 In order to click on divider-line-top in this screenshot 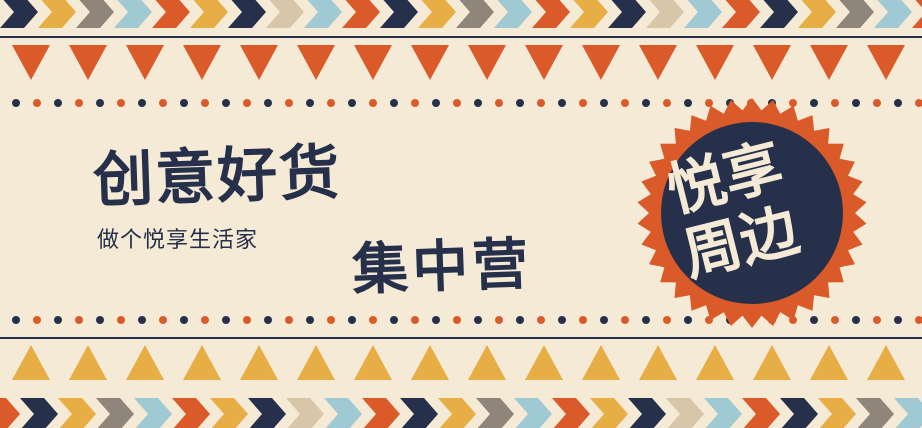, I will do `click(461, 37)`.